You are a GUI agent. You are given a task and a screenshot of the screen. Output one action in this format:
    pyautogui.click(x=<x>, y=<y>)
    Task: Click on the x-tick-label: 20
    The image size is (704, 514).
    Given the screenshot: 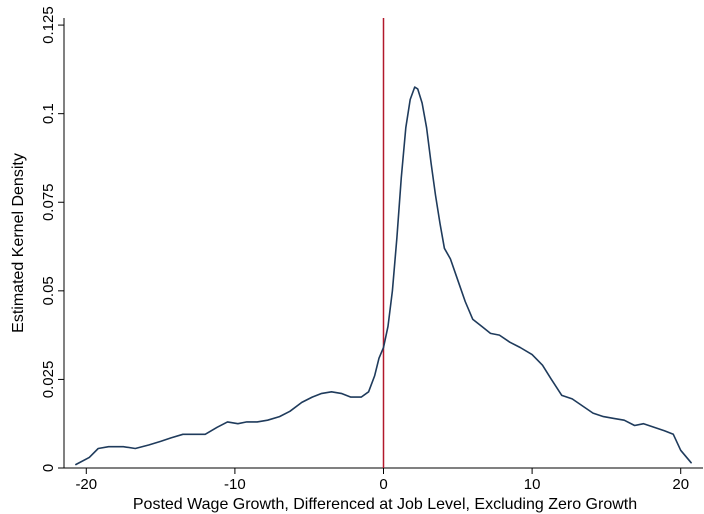 What is the action you would take?
    pyautogui.click(x=680, y=484)
    